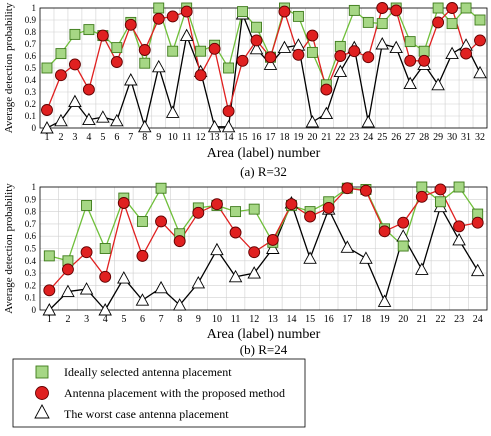  Describe the element at coordinates (385, 319) in the screenshot. I see `x-tick-label: 19` at that location.